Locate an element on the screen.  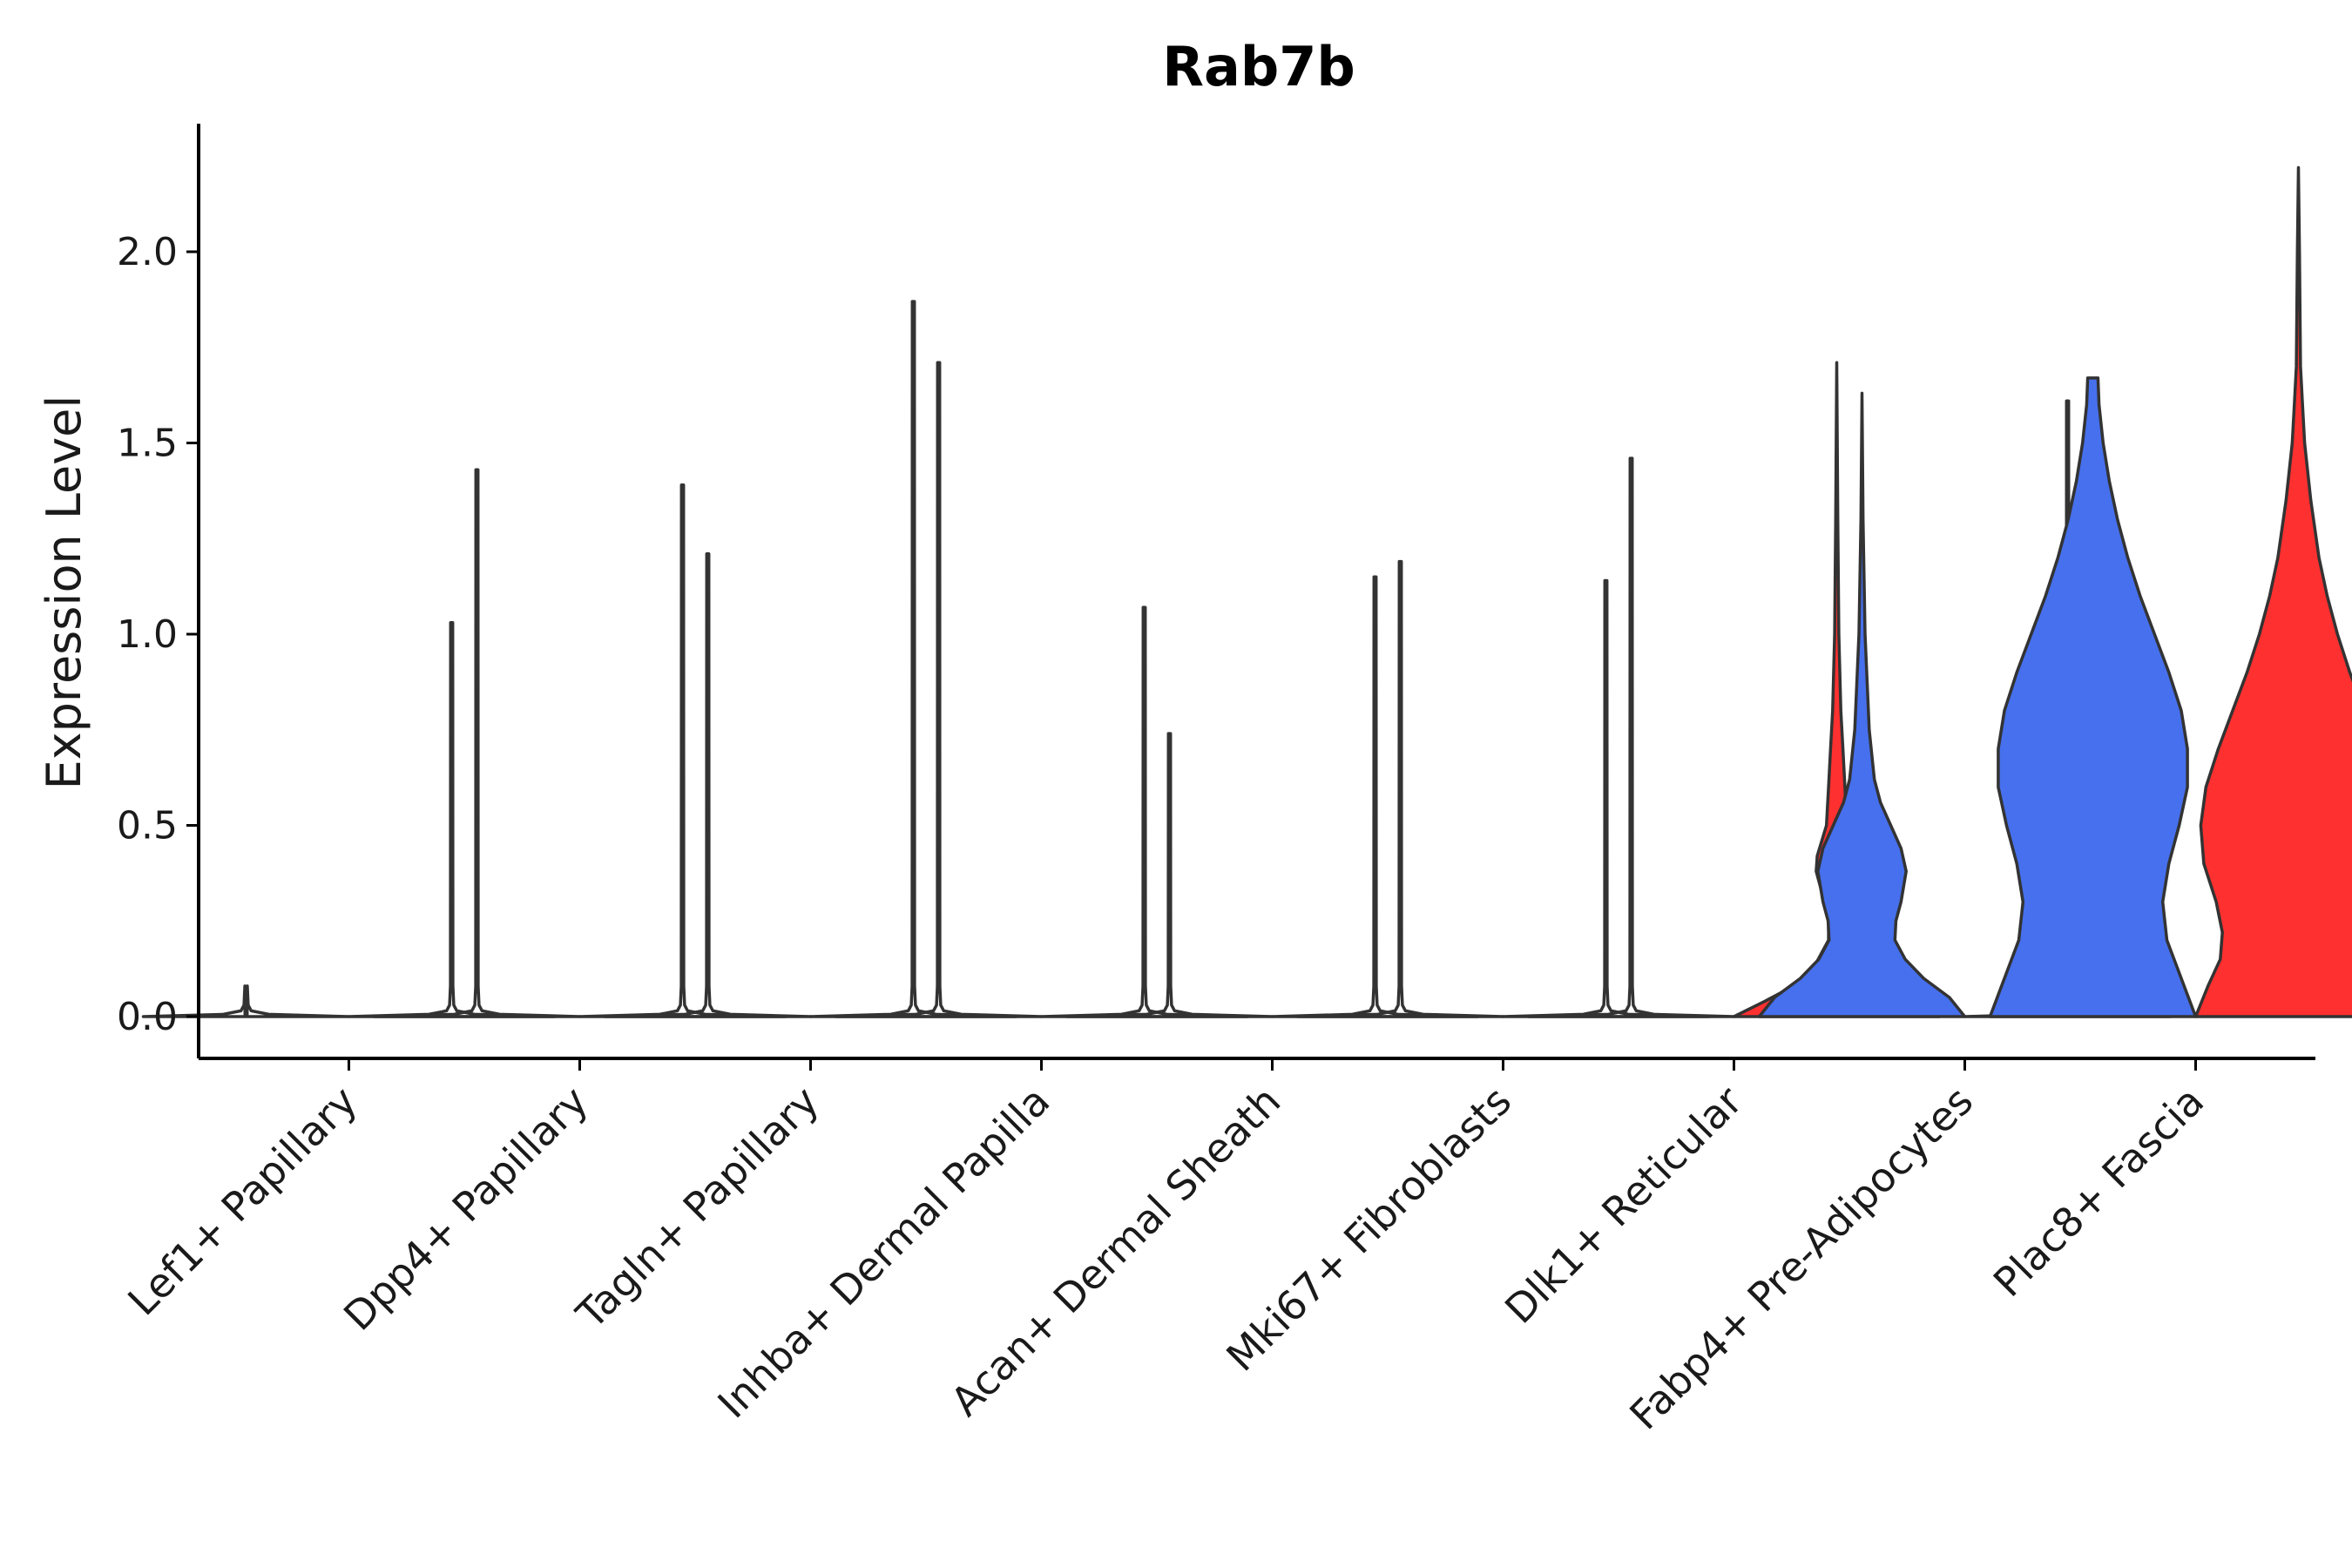
violin-1-right is located at coordinates (682, 751).